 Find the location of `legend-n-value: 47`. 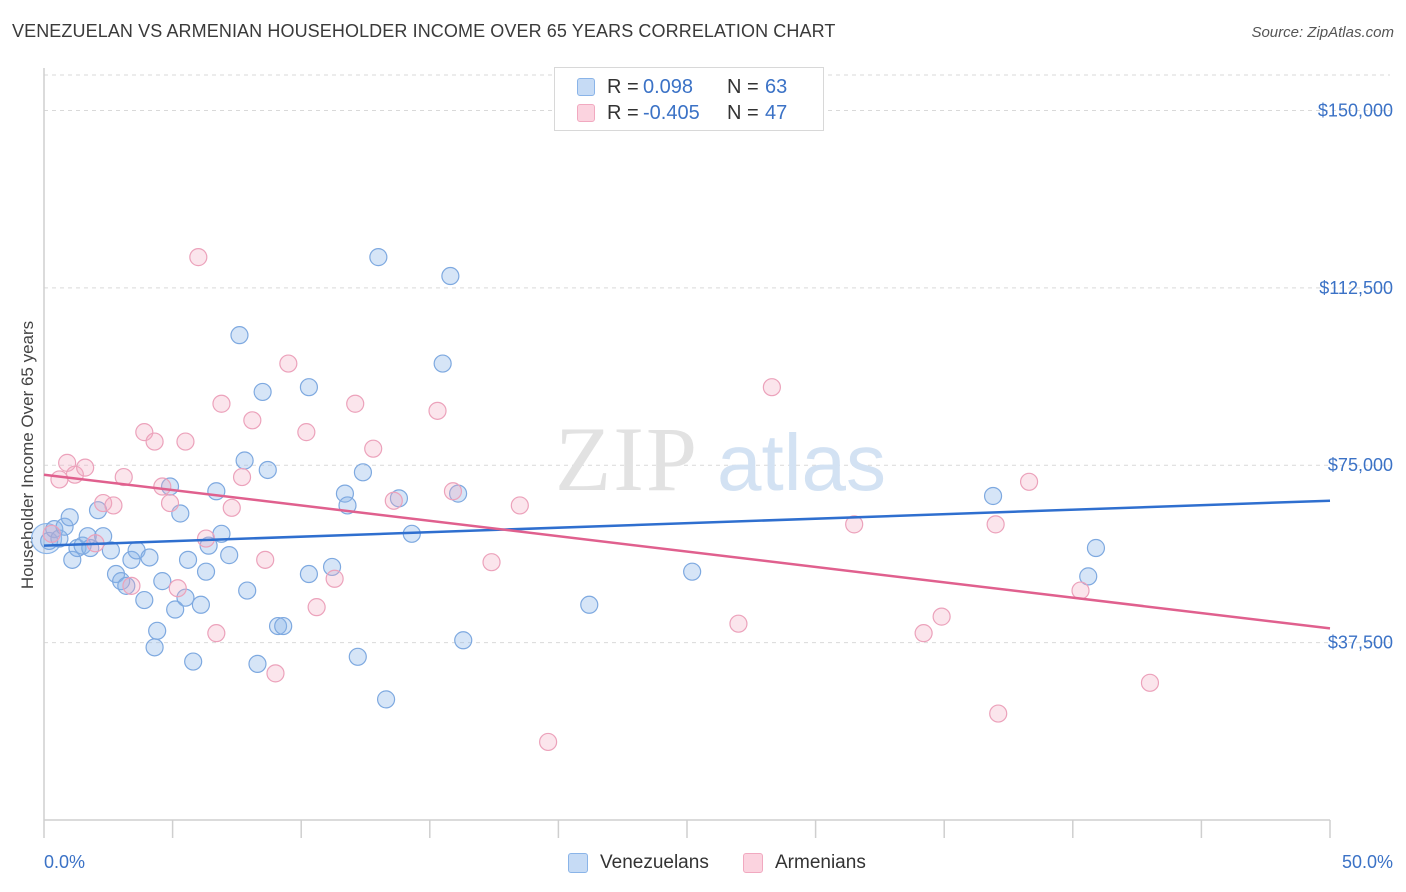

legend-n-value: 47 is located at coordinates (776, 112).